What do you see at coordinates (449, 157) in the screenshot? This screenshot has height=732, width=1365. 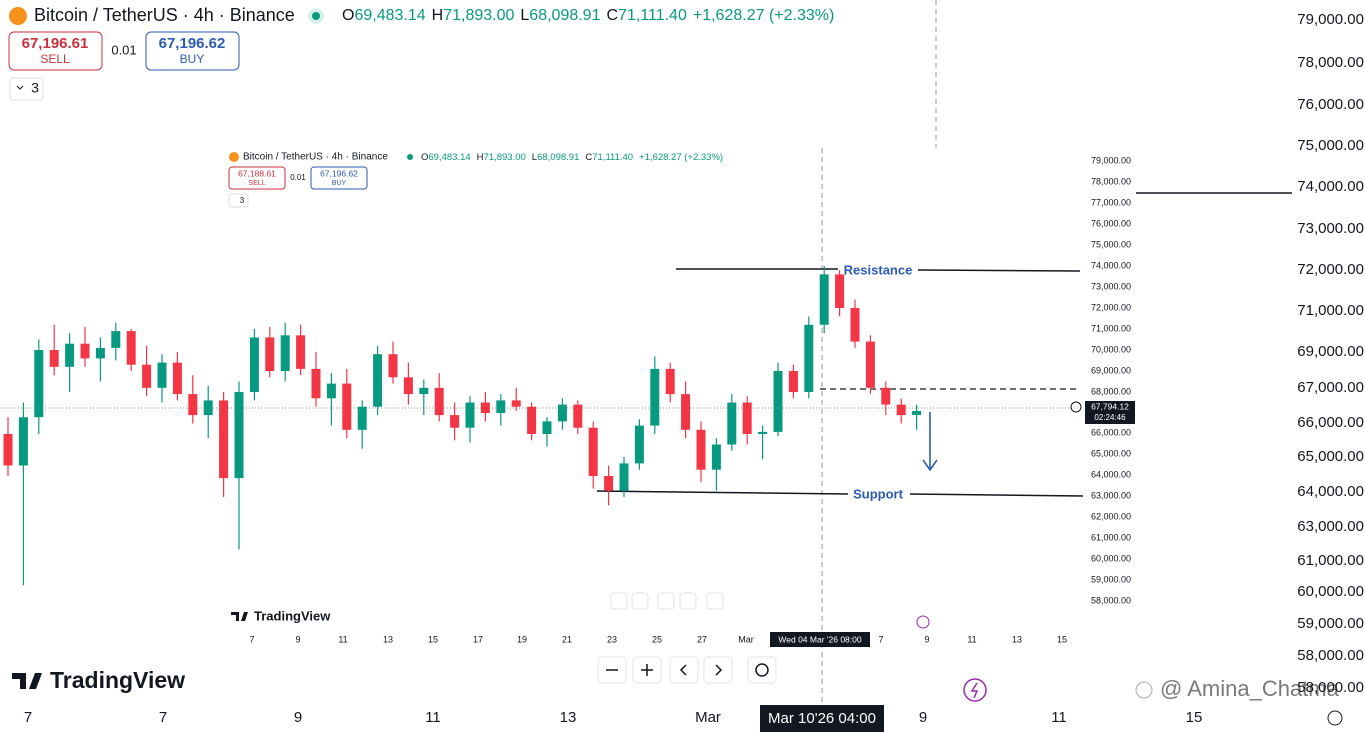 I see `ohlc-value: 69,483.14` at bounding box center [449, 157].